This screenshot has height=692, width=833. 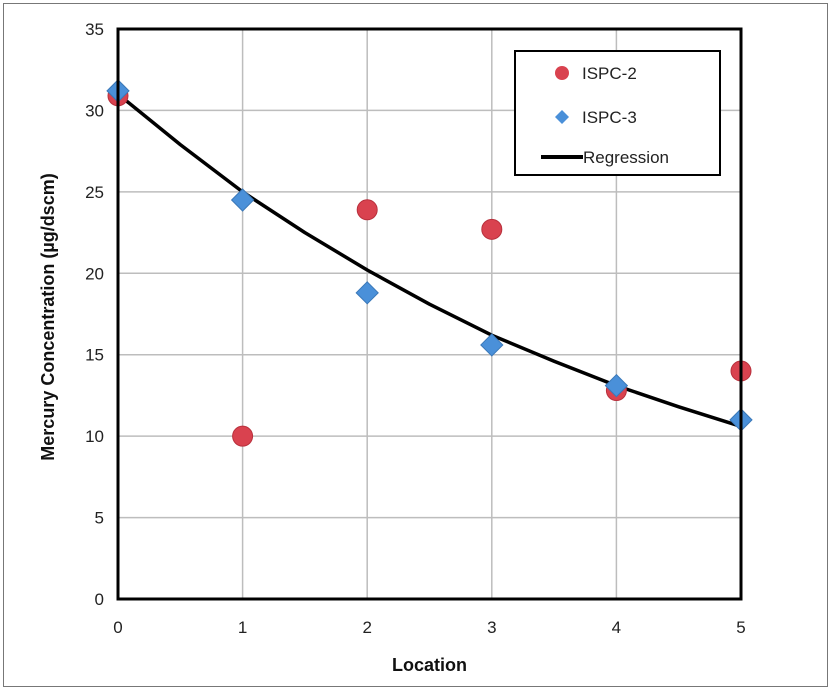 What do you see at coordinates (99, 518) in the screenshot?
I see `y-tick-label: 5` at bounding box center [99, 518].